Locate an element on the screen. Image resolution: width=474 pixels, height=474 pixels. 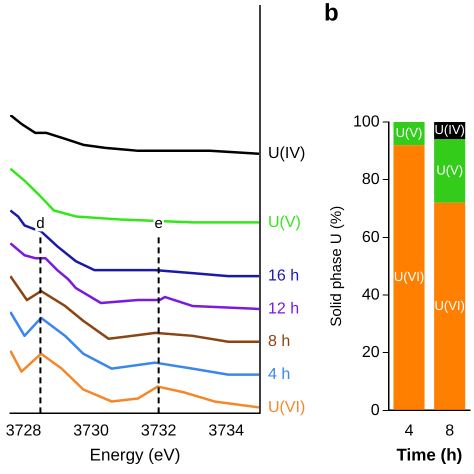
x-axis-title: Energy (eV) is located at coordinates (135, 454).